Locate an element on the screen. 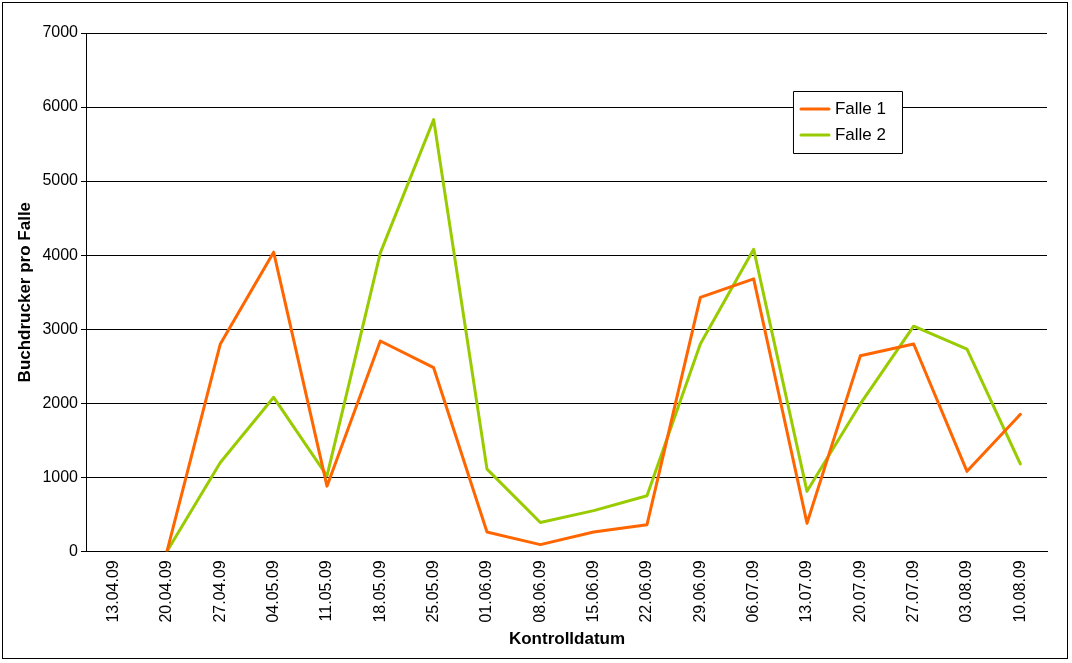  y-tick-label: 2000 is located at coordinates (60, 402).